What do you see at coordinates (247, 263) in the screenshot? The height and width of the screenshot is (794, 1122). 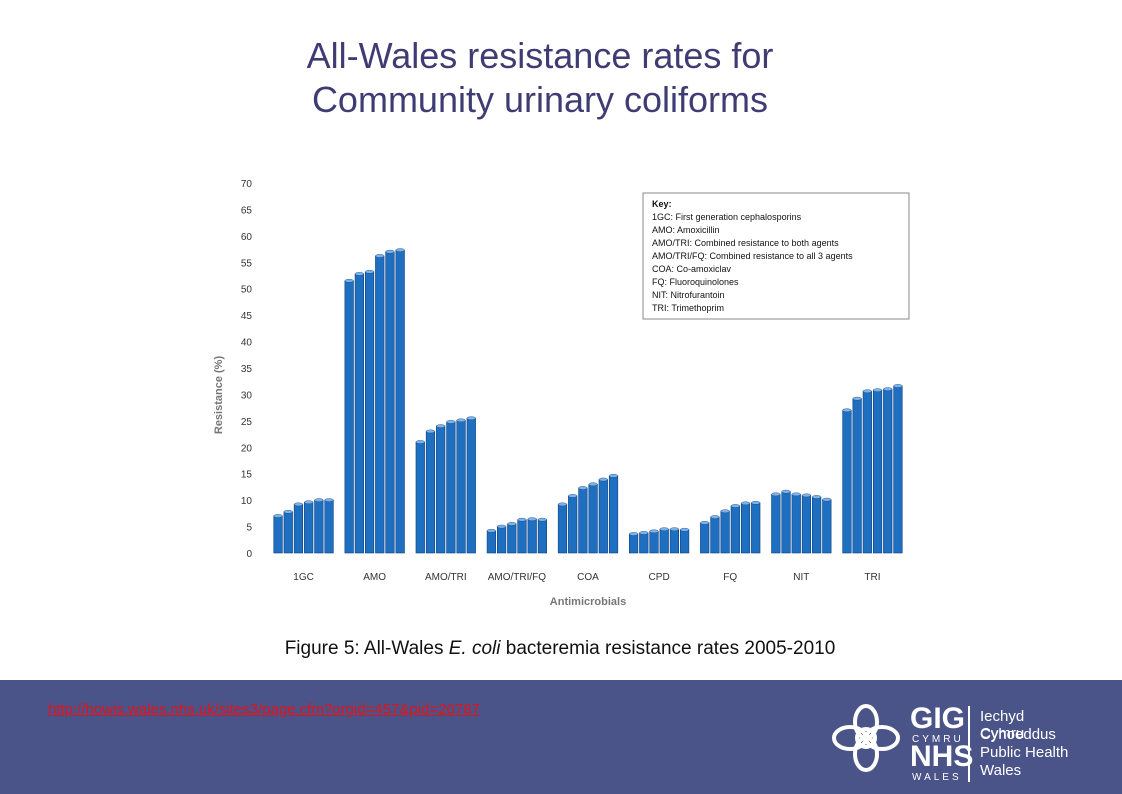 I see `y-tick-label: 55` at bounding box center [247, 263].